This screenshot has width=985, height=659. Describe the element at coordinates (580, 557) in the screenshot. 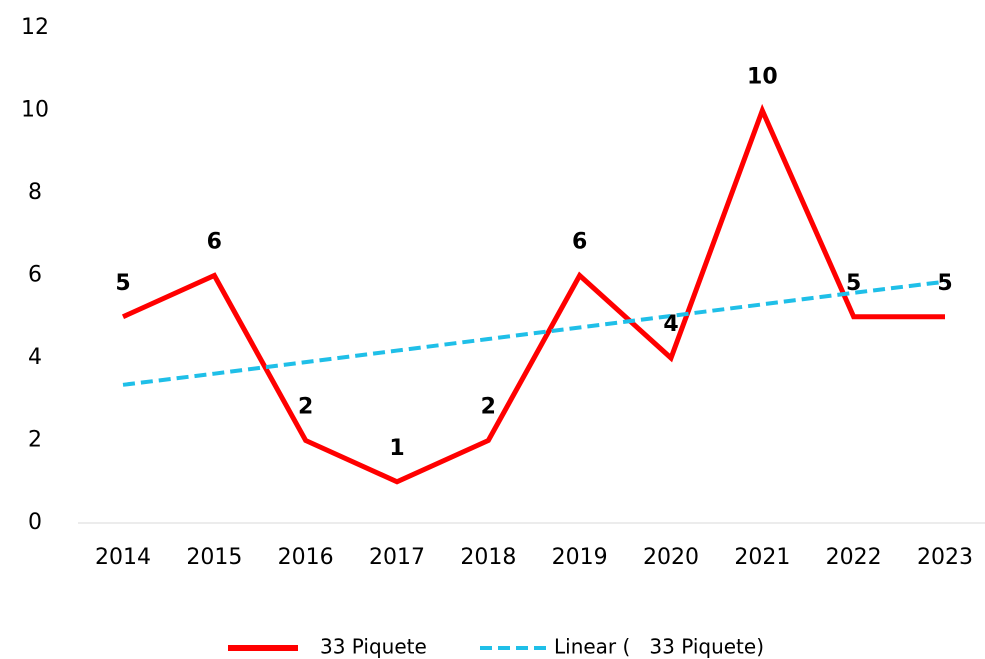

I see `x-tick-label: 2019` at that location.